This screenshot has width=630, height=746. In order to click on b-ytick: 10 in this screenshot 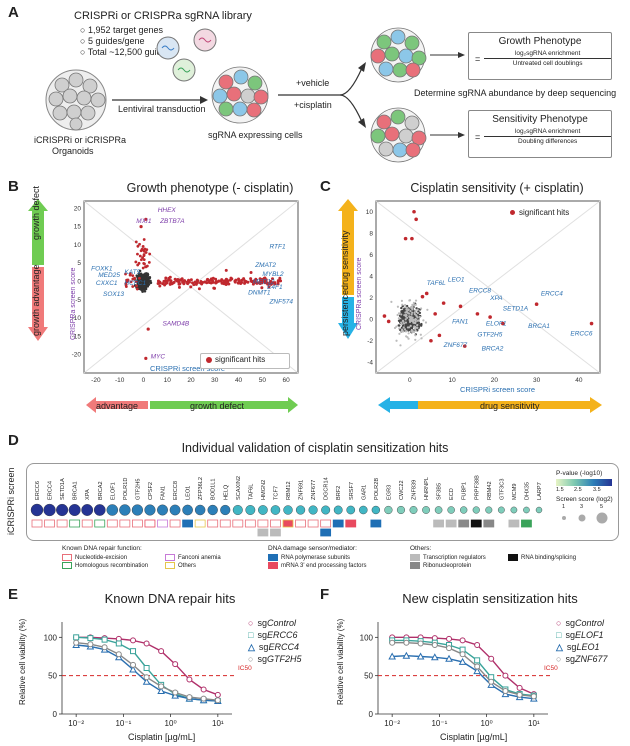, I will do `click(78, 245)`.